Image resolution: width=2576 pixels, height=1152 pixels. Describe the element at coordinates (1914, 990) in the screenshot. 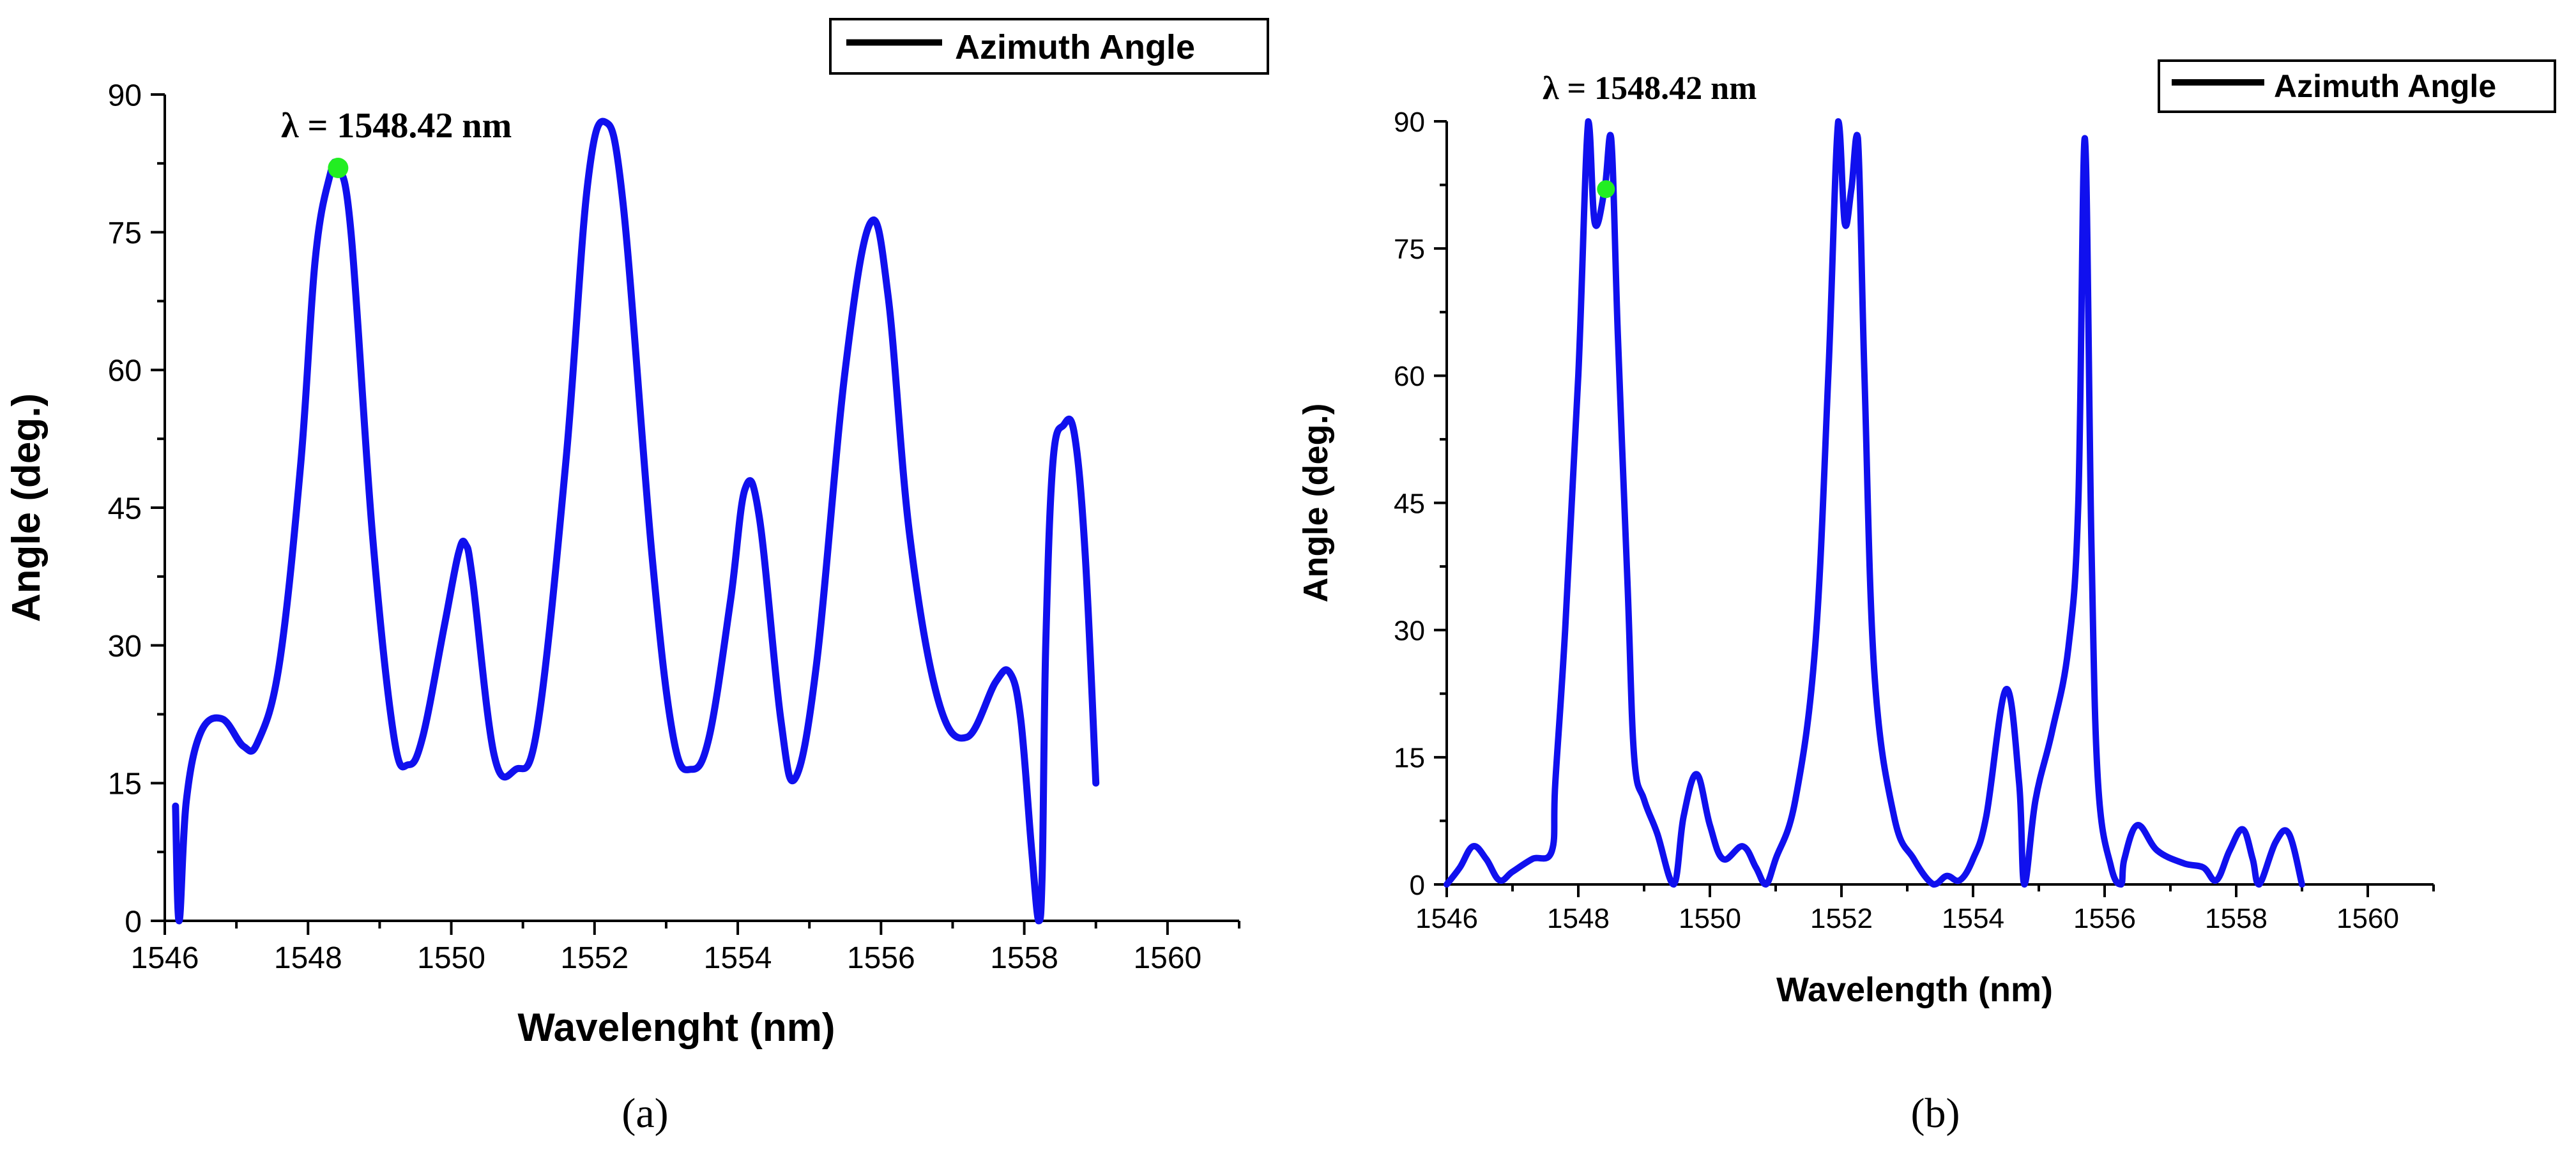

I see `x-axis-label-b: Wavelength (nm)` at that location.